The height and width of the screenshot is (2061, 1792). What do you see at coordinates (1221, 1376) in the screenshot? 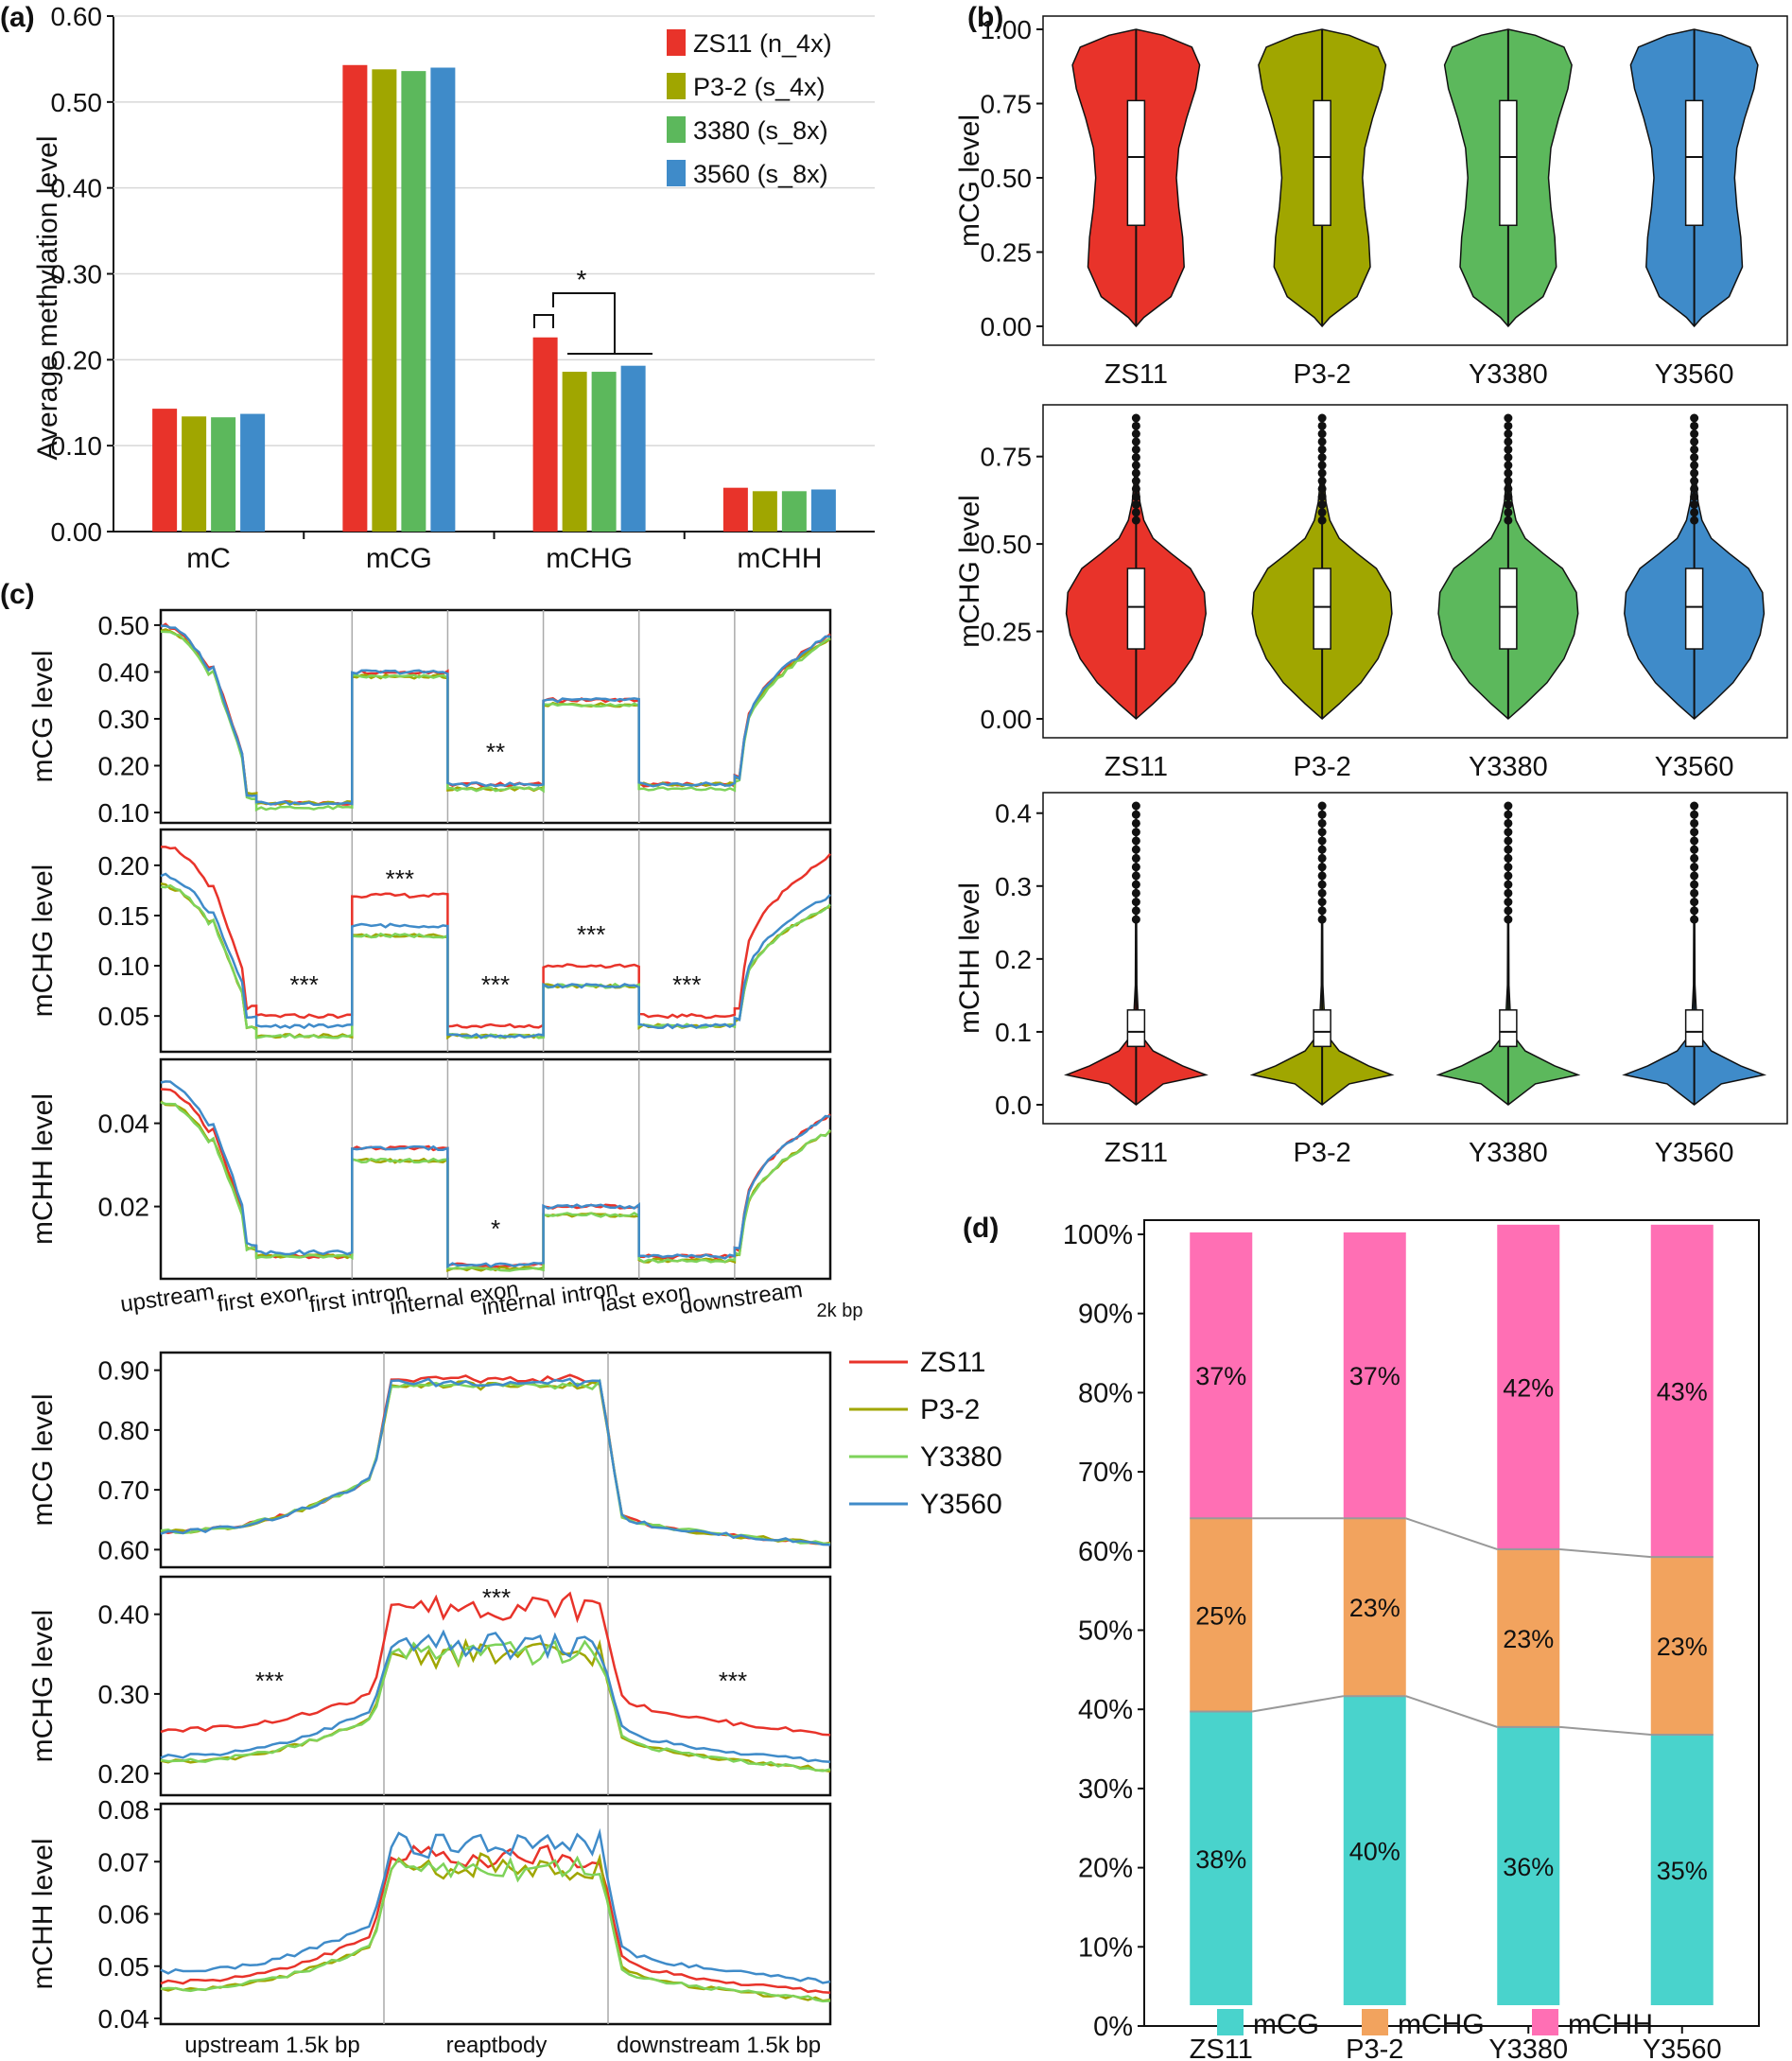
I see `stack-mCHH-ZS11` at bounding box center [1221, 1376].